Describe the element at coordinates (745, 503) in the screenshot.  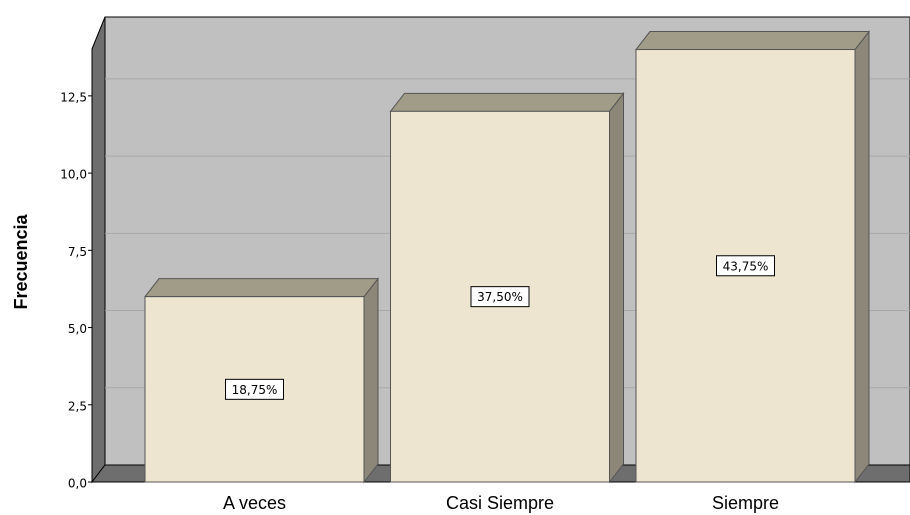
I see `x-tick-label: Siempre` at that location.